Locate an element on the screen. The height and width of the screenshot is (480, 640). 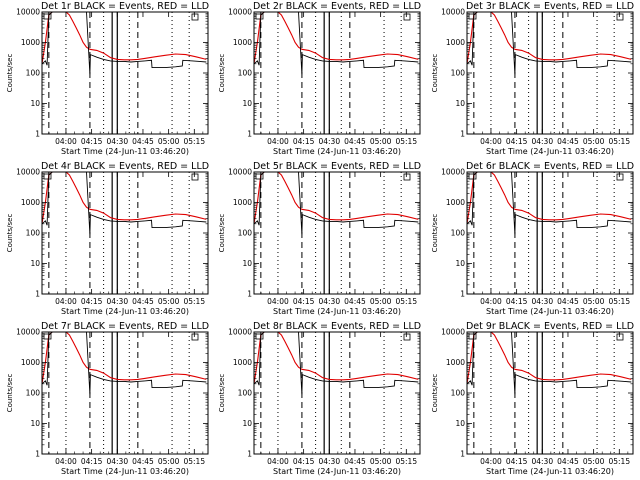
panel-title: Det 1r BLACK = Events, RED = LLD is located at coordinates (125, 6).